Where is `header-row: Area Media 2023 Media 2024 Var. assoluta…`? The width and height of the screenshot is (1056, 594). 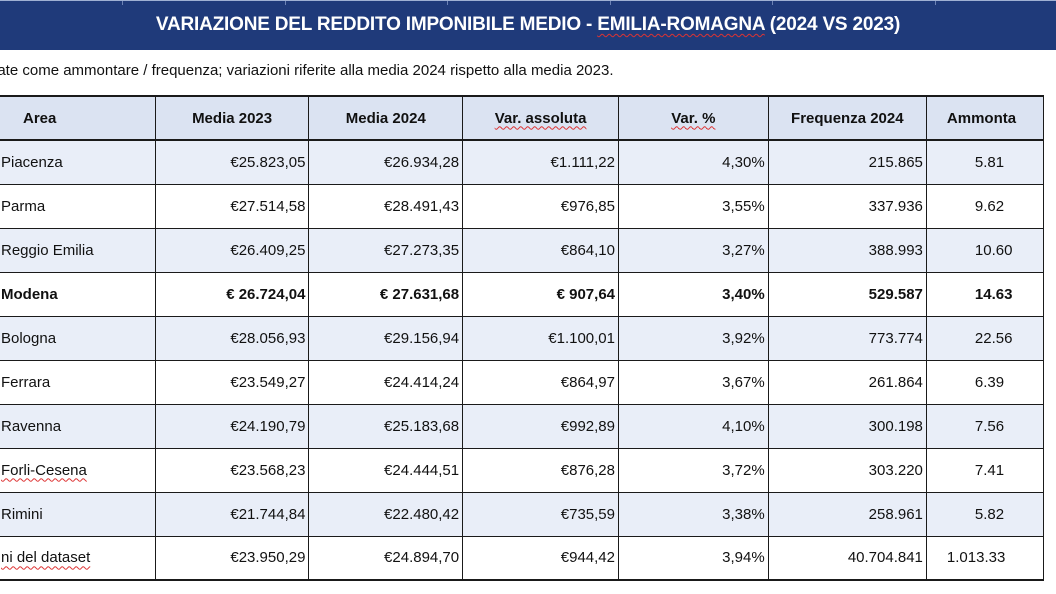 header-row: Area Media 2023 Media 2024 Var. assoluta… is located at coordinates (522, 118).